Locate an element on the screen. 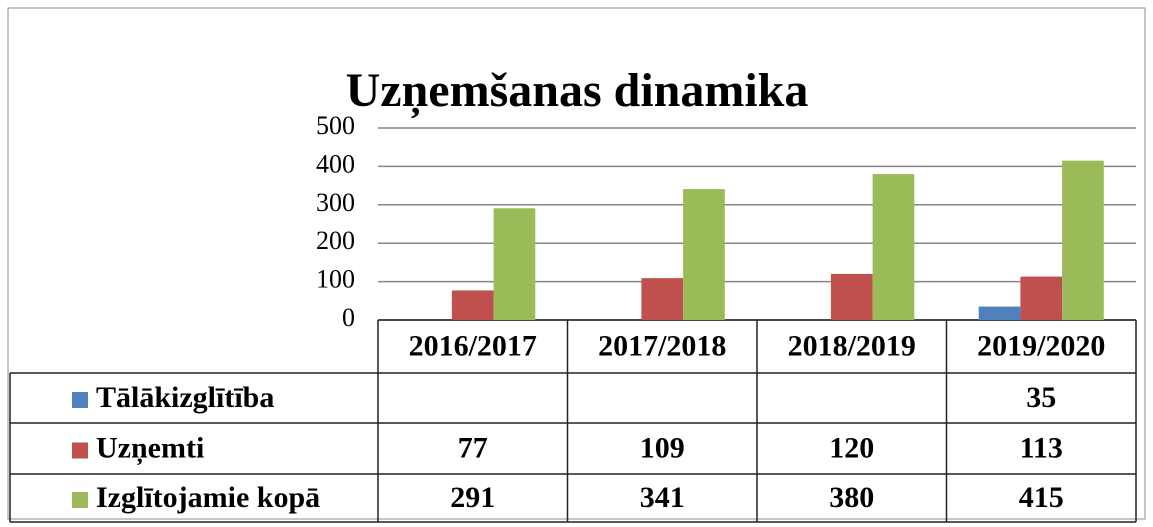  y-tick-label: 500 is located at coordinates (335, 125).